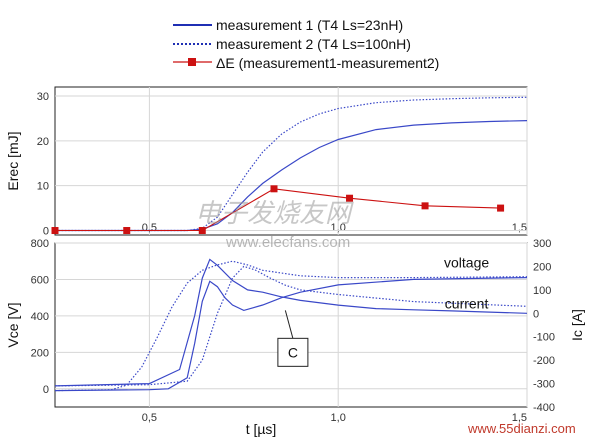 Image resolution: width=600 pixels, height=440 pixels. I want to click on y2-tick-label: 100, so click(542, 291).